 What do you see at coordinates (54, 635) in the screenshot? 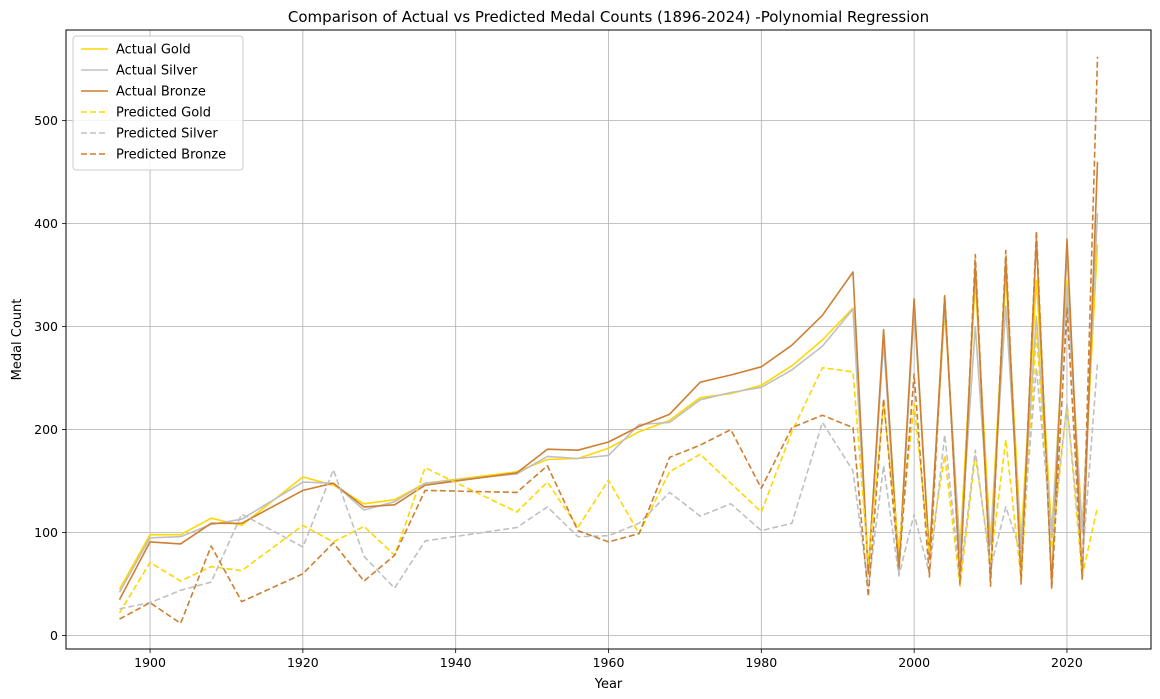
I see `y-tick-label: 0` at bounding box center [54, 635].